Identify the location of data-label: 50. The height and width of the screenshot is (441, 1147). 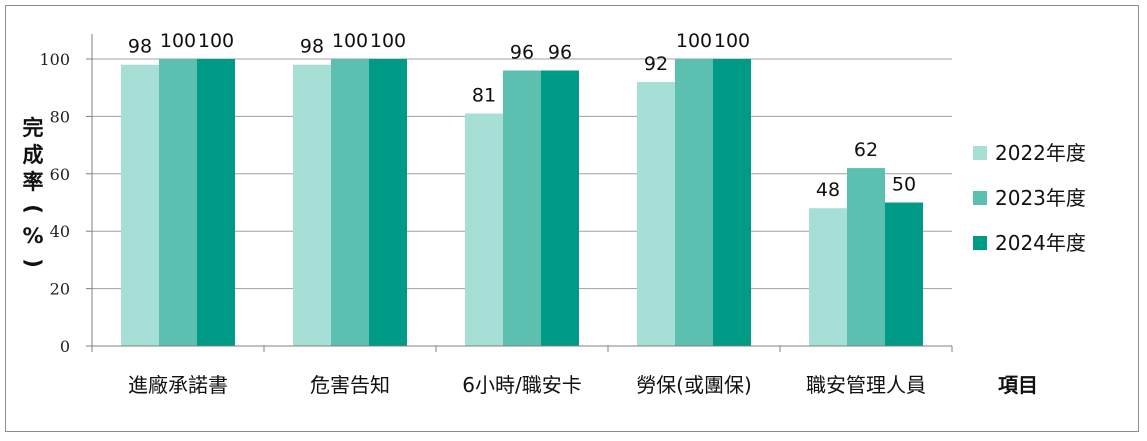
(904, 185).